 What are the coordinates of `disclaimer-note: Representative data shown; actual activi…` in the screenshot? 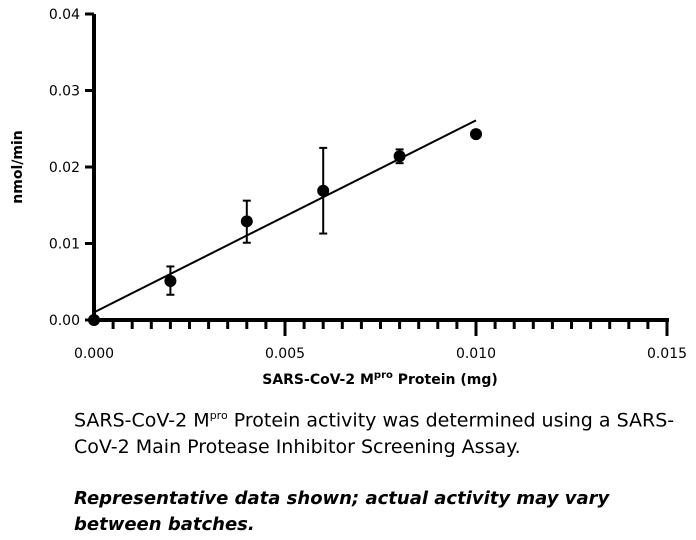 It's located at (342, 511).